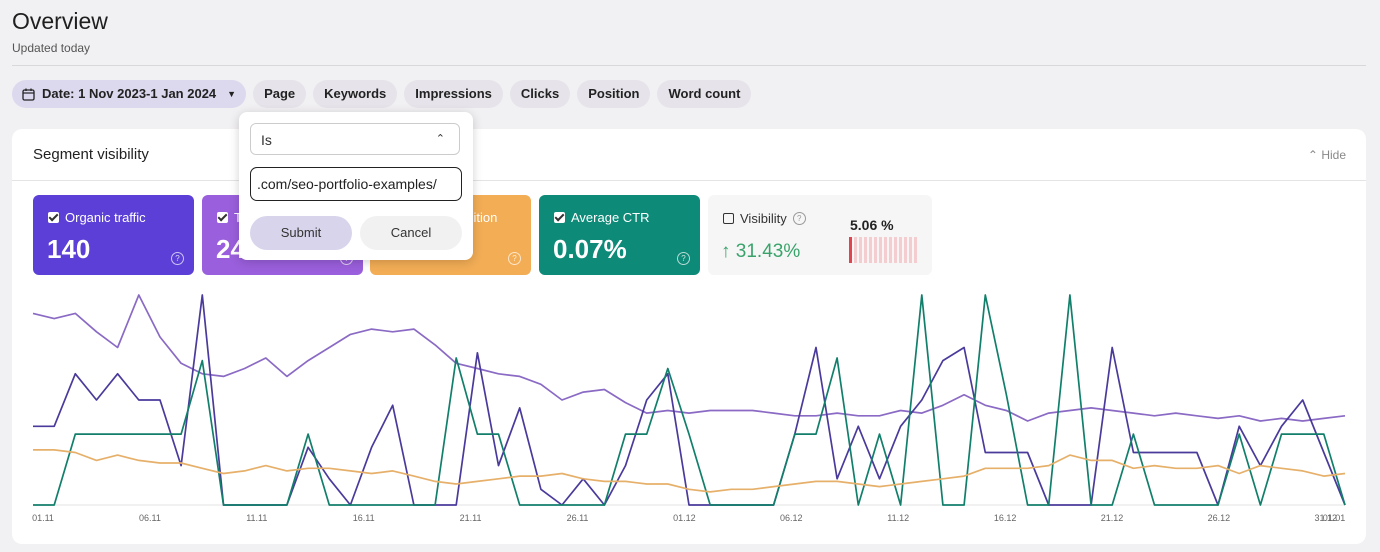  What do you see at coordinates (232, 94) in the screenshot?
I see `caret-down-icon: ▼` at bounding box center [232, 94].